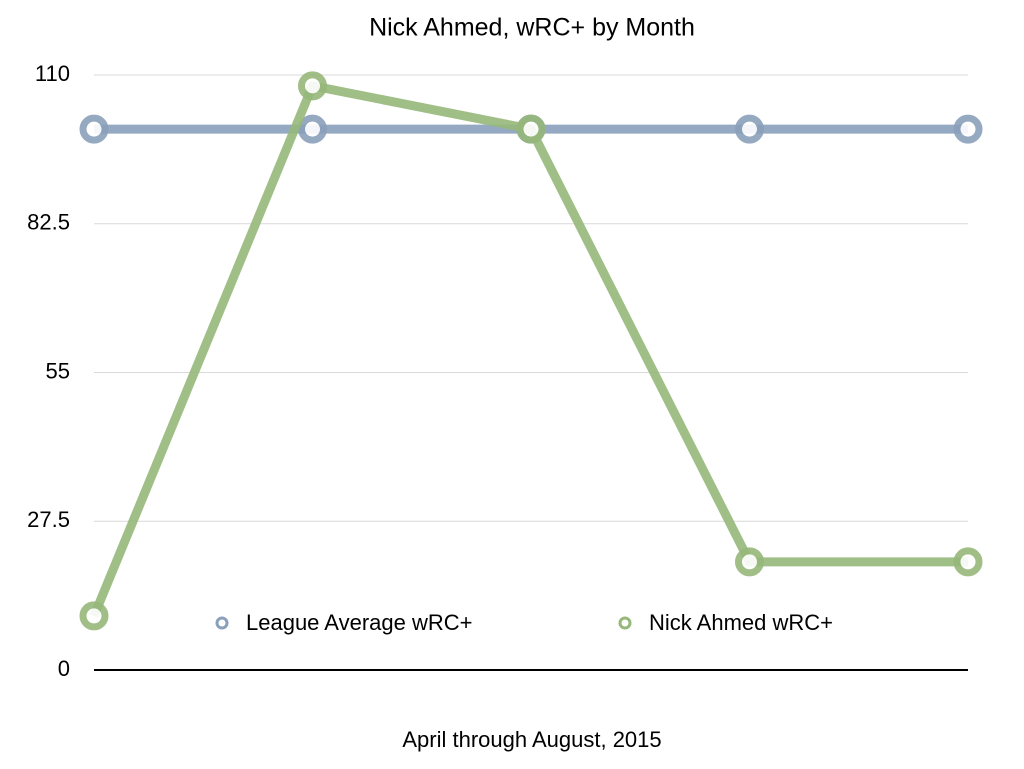  I want to click on y-tick-label: 82.5, so click(48, 222).